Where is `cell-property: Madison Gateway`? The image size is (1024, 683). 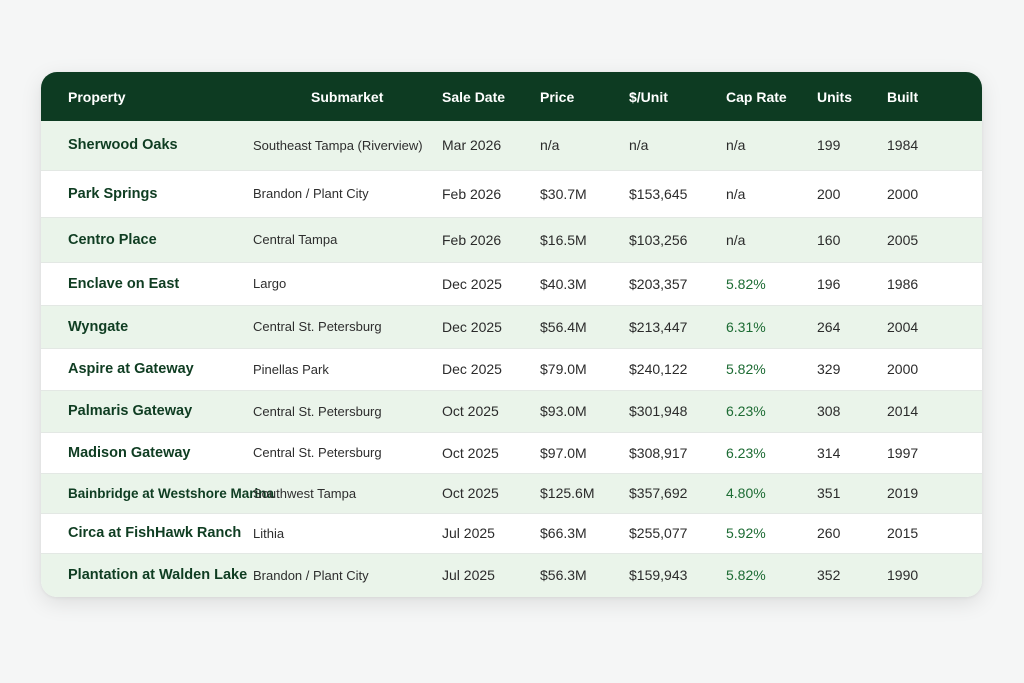
cell-property: Madison Gateway is located at coordinates (147, 452).